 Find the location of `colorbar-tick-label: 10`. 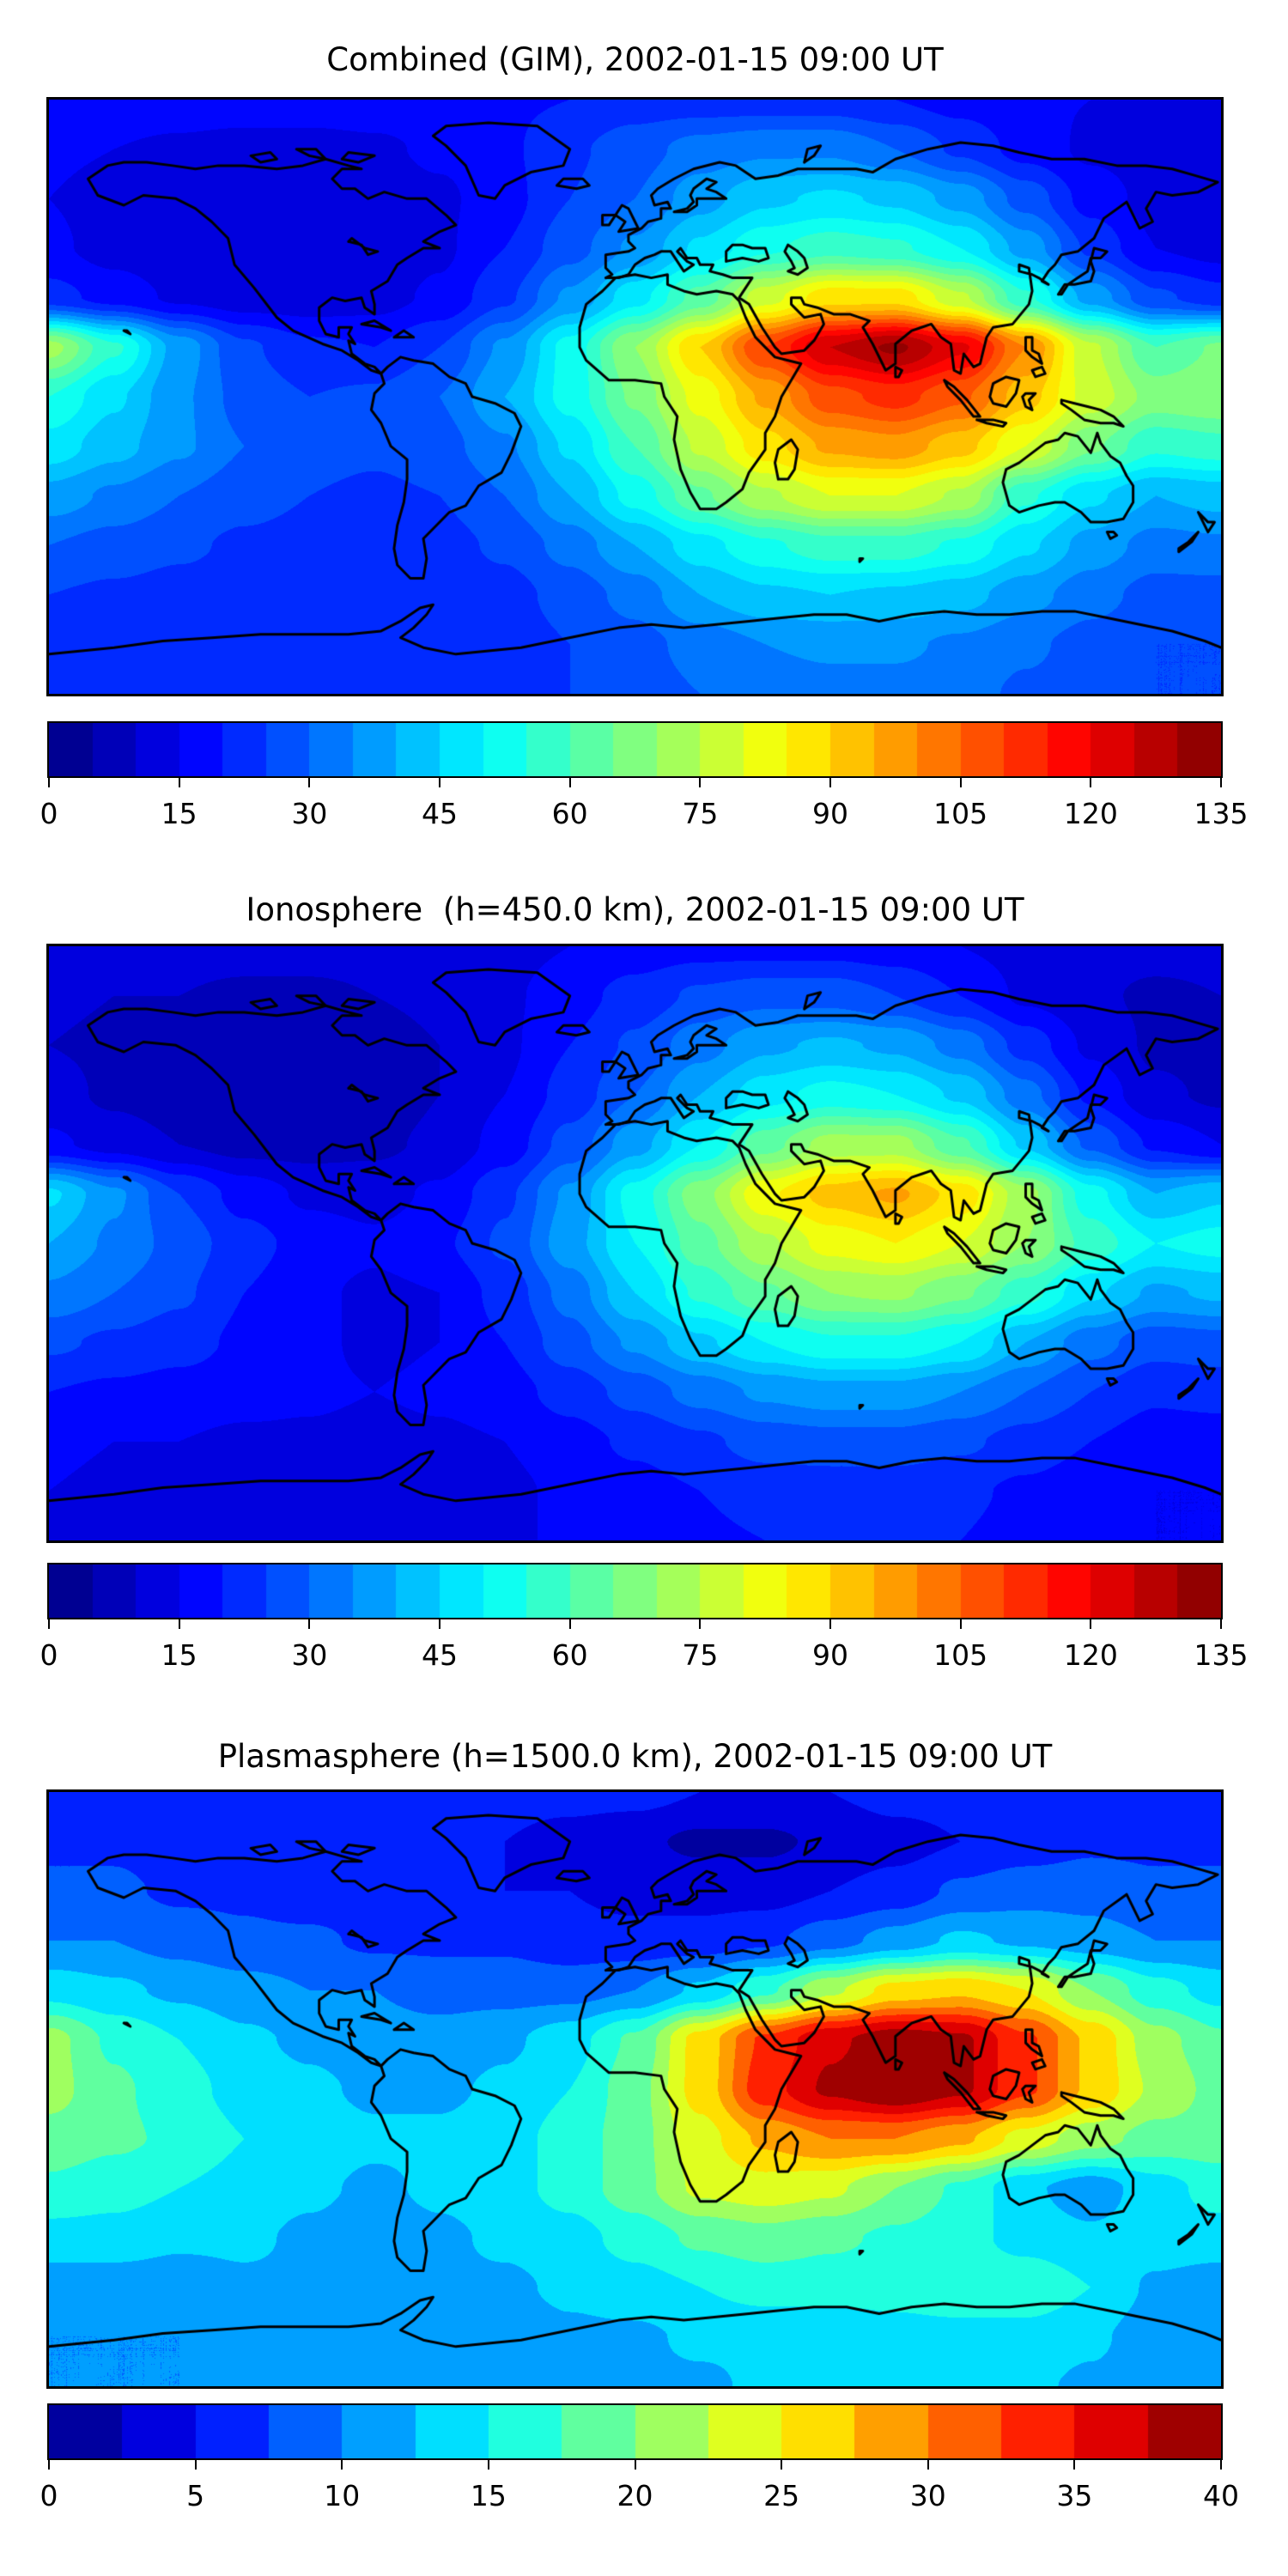

colorbar-tick-label: 10 is located at coordinates (343, 2495).